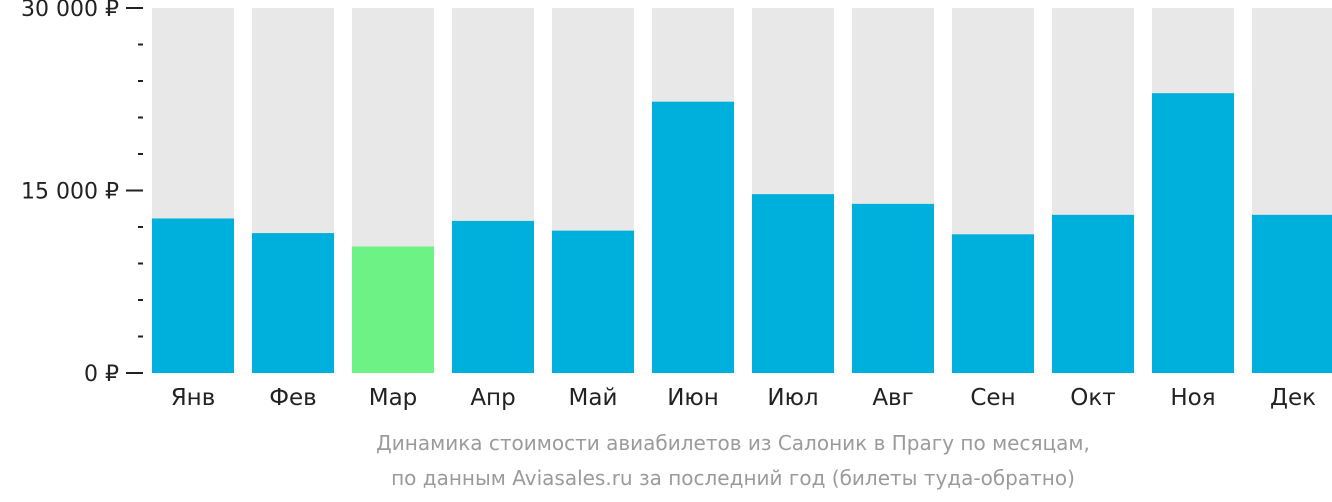  I want to click on x-tick-label: Апр, so click(492, 398).